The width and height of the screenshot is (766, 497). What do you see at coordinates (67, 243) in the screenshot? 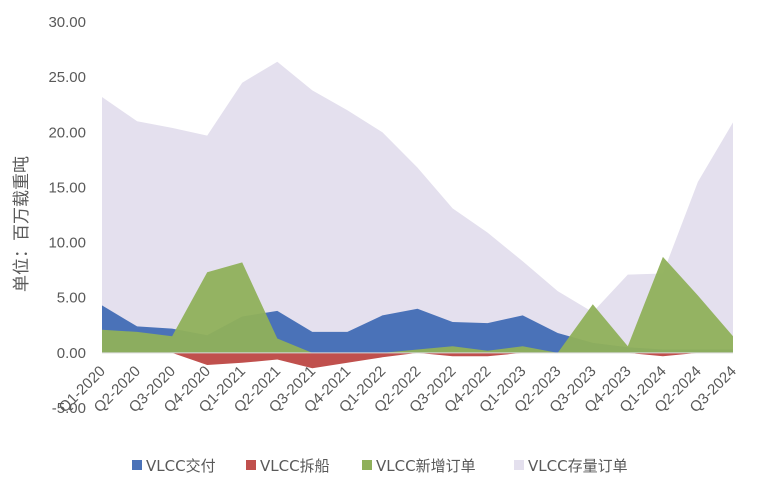
I see `y-tick-label: 10.00` at bounding box center [67, 243].